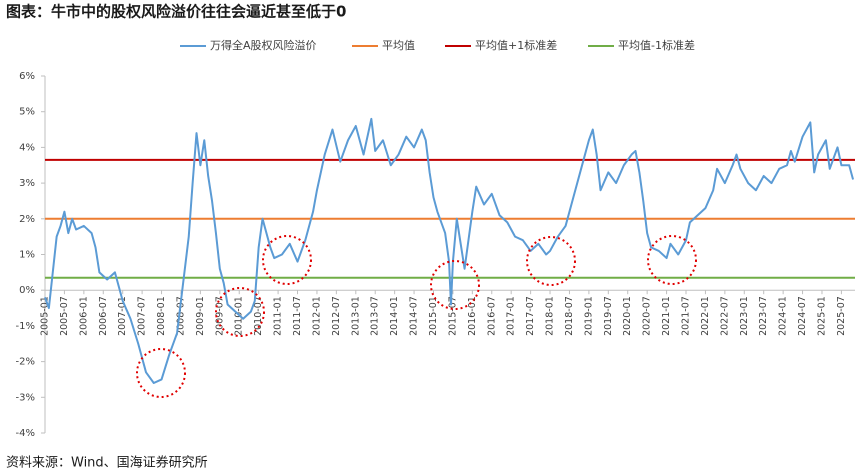 The width and height of the screenshot is (865, 475). What do you see at coordinates (122, 316) in the screenshot?
I see `x-tick-label: 2007-01` at bounding box center [122, 316].